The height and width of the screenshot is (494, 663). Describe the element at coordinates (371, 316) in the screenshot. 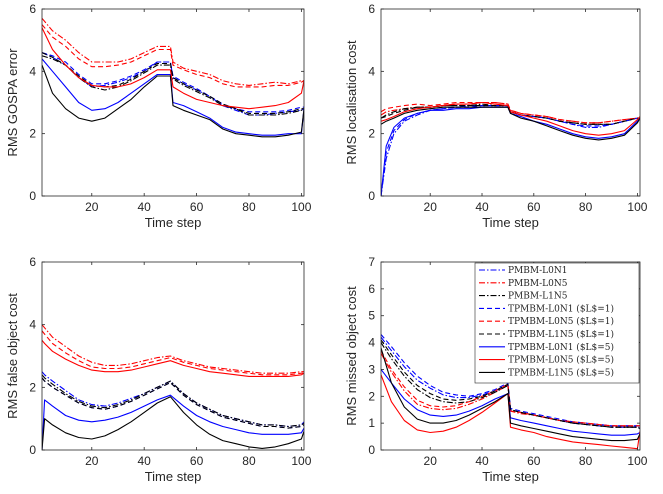

I see `y-tick-label: 5` at that location.